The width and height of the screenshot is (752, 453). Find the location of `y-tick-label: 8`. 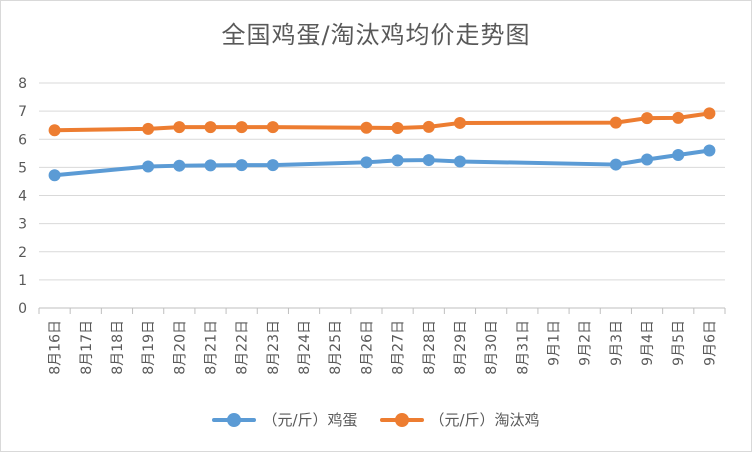

y-tick-label: 8 is located at coordinates (22, 84).